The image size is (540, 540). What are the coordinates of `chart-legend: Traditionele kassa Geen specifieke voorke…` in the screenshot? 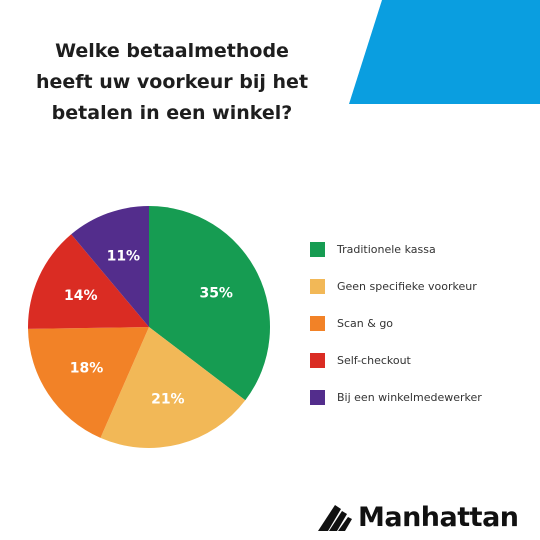 It's located at (396, 332).